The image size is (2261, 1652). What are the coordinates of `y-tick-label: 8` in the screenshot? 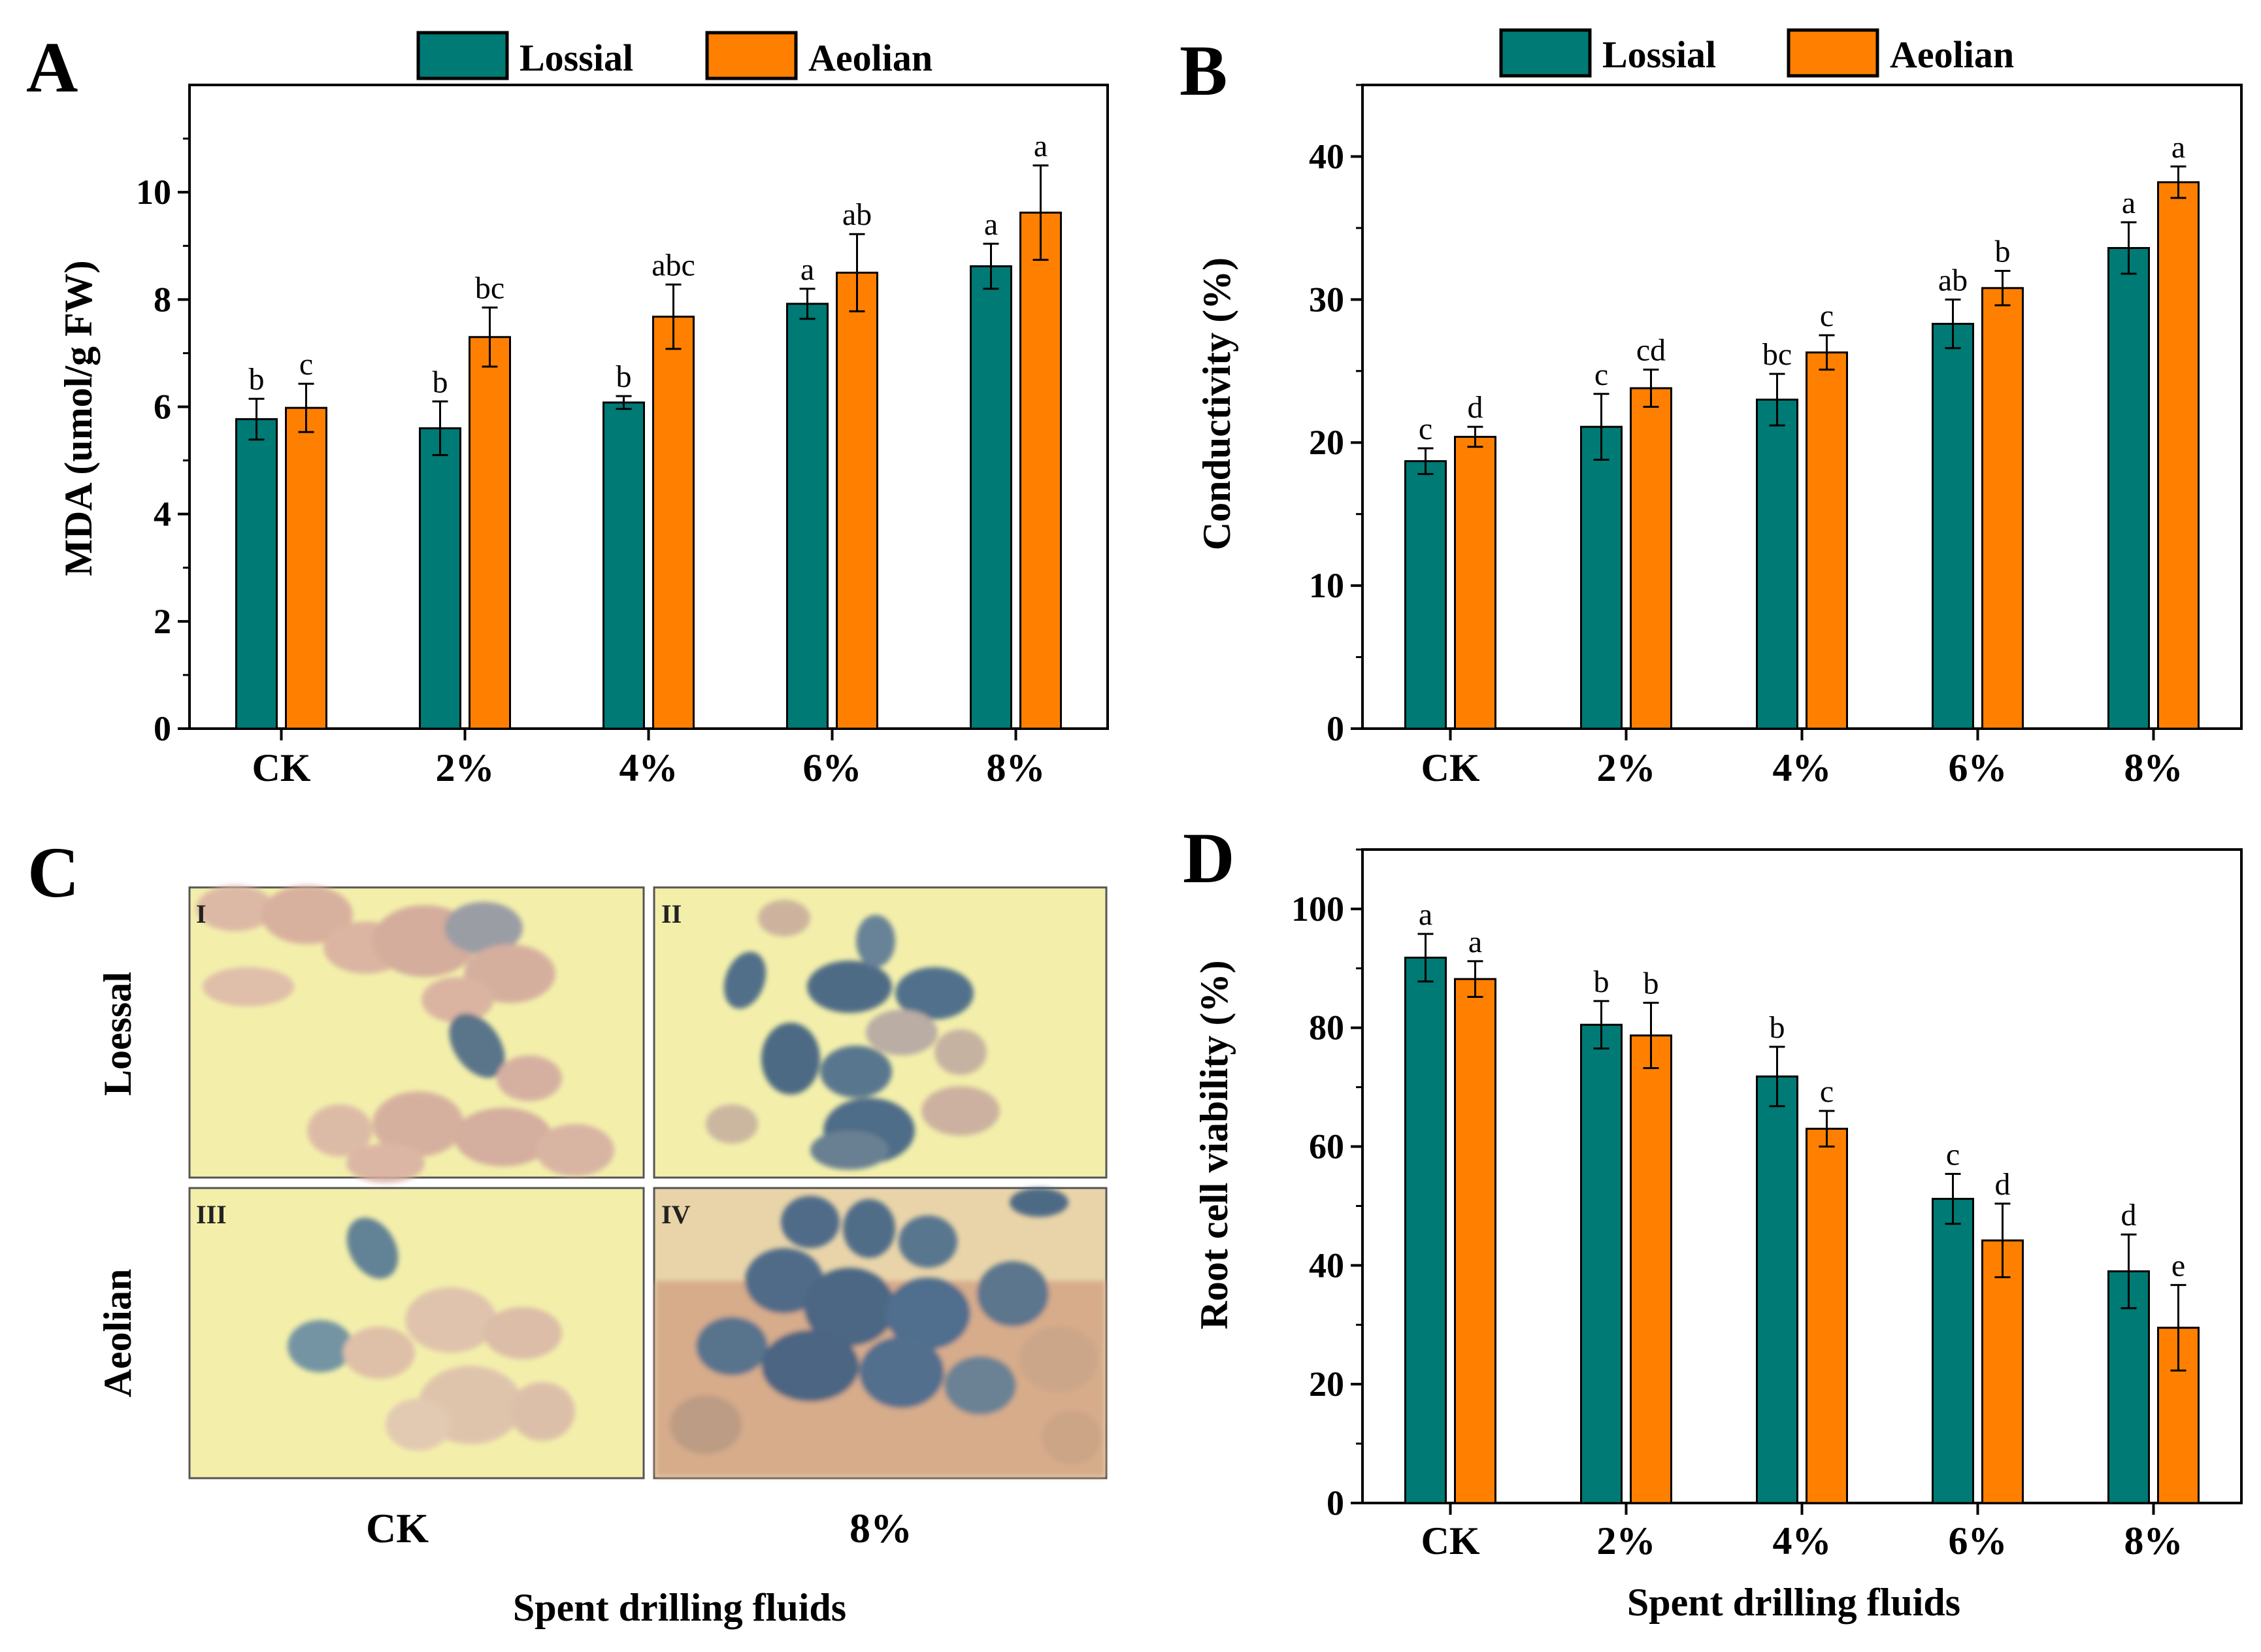 It's located at (162, 299).